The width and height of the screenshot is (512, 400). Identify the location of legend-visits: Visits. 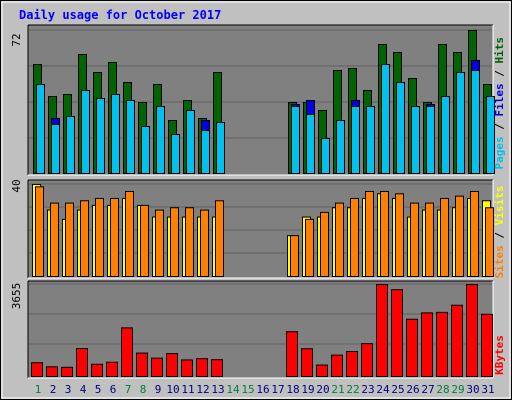
(499, 206).